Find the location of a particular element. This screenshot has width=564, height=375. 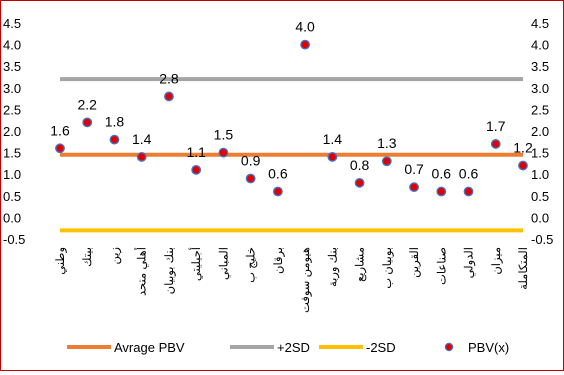

x-category-label: زين is located at coordinates (115, 256).